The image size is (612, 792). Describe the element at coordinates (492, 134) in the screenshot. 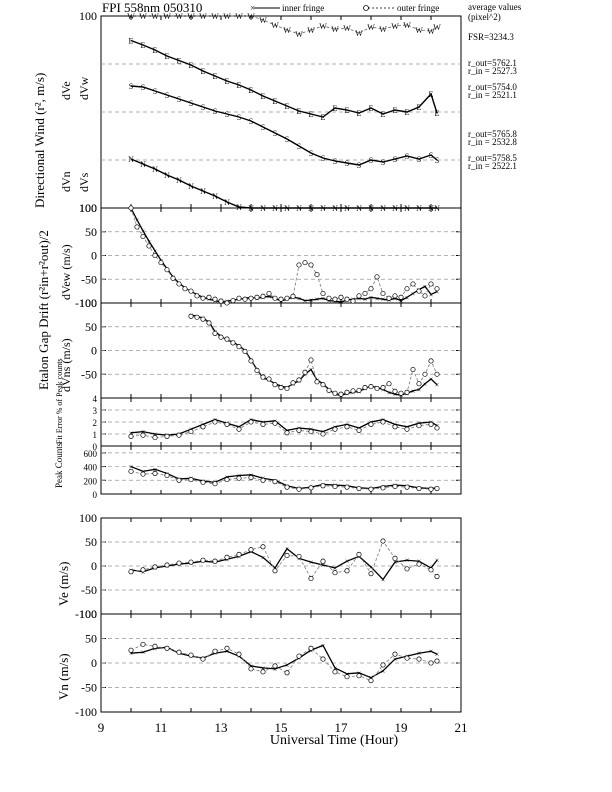

I see `r-out-2: r_out=5765.8` at that location.